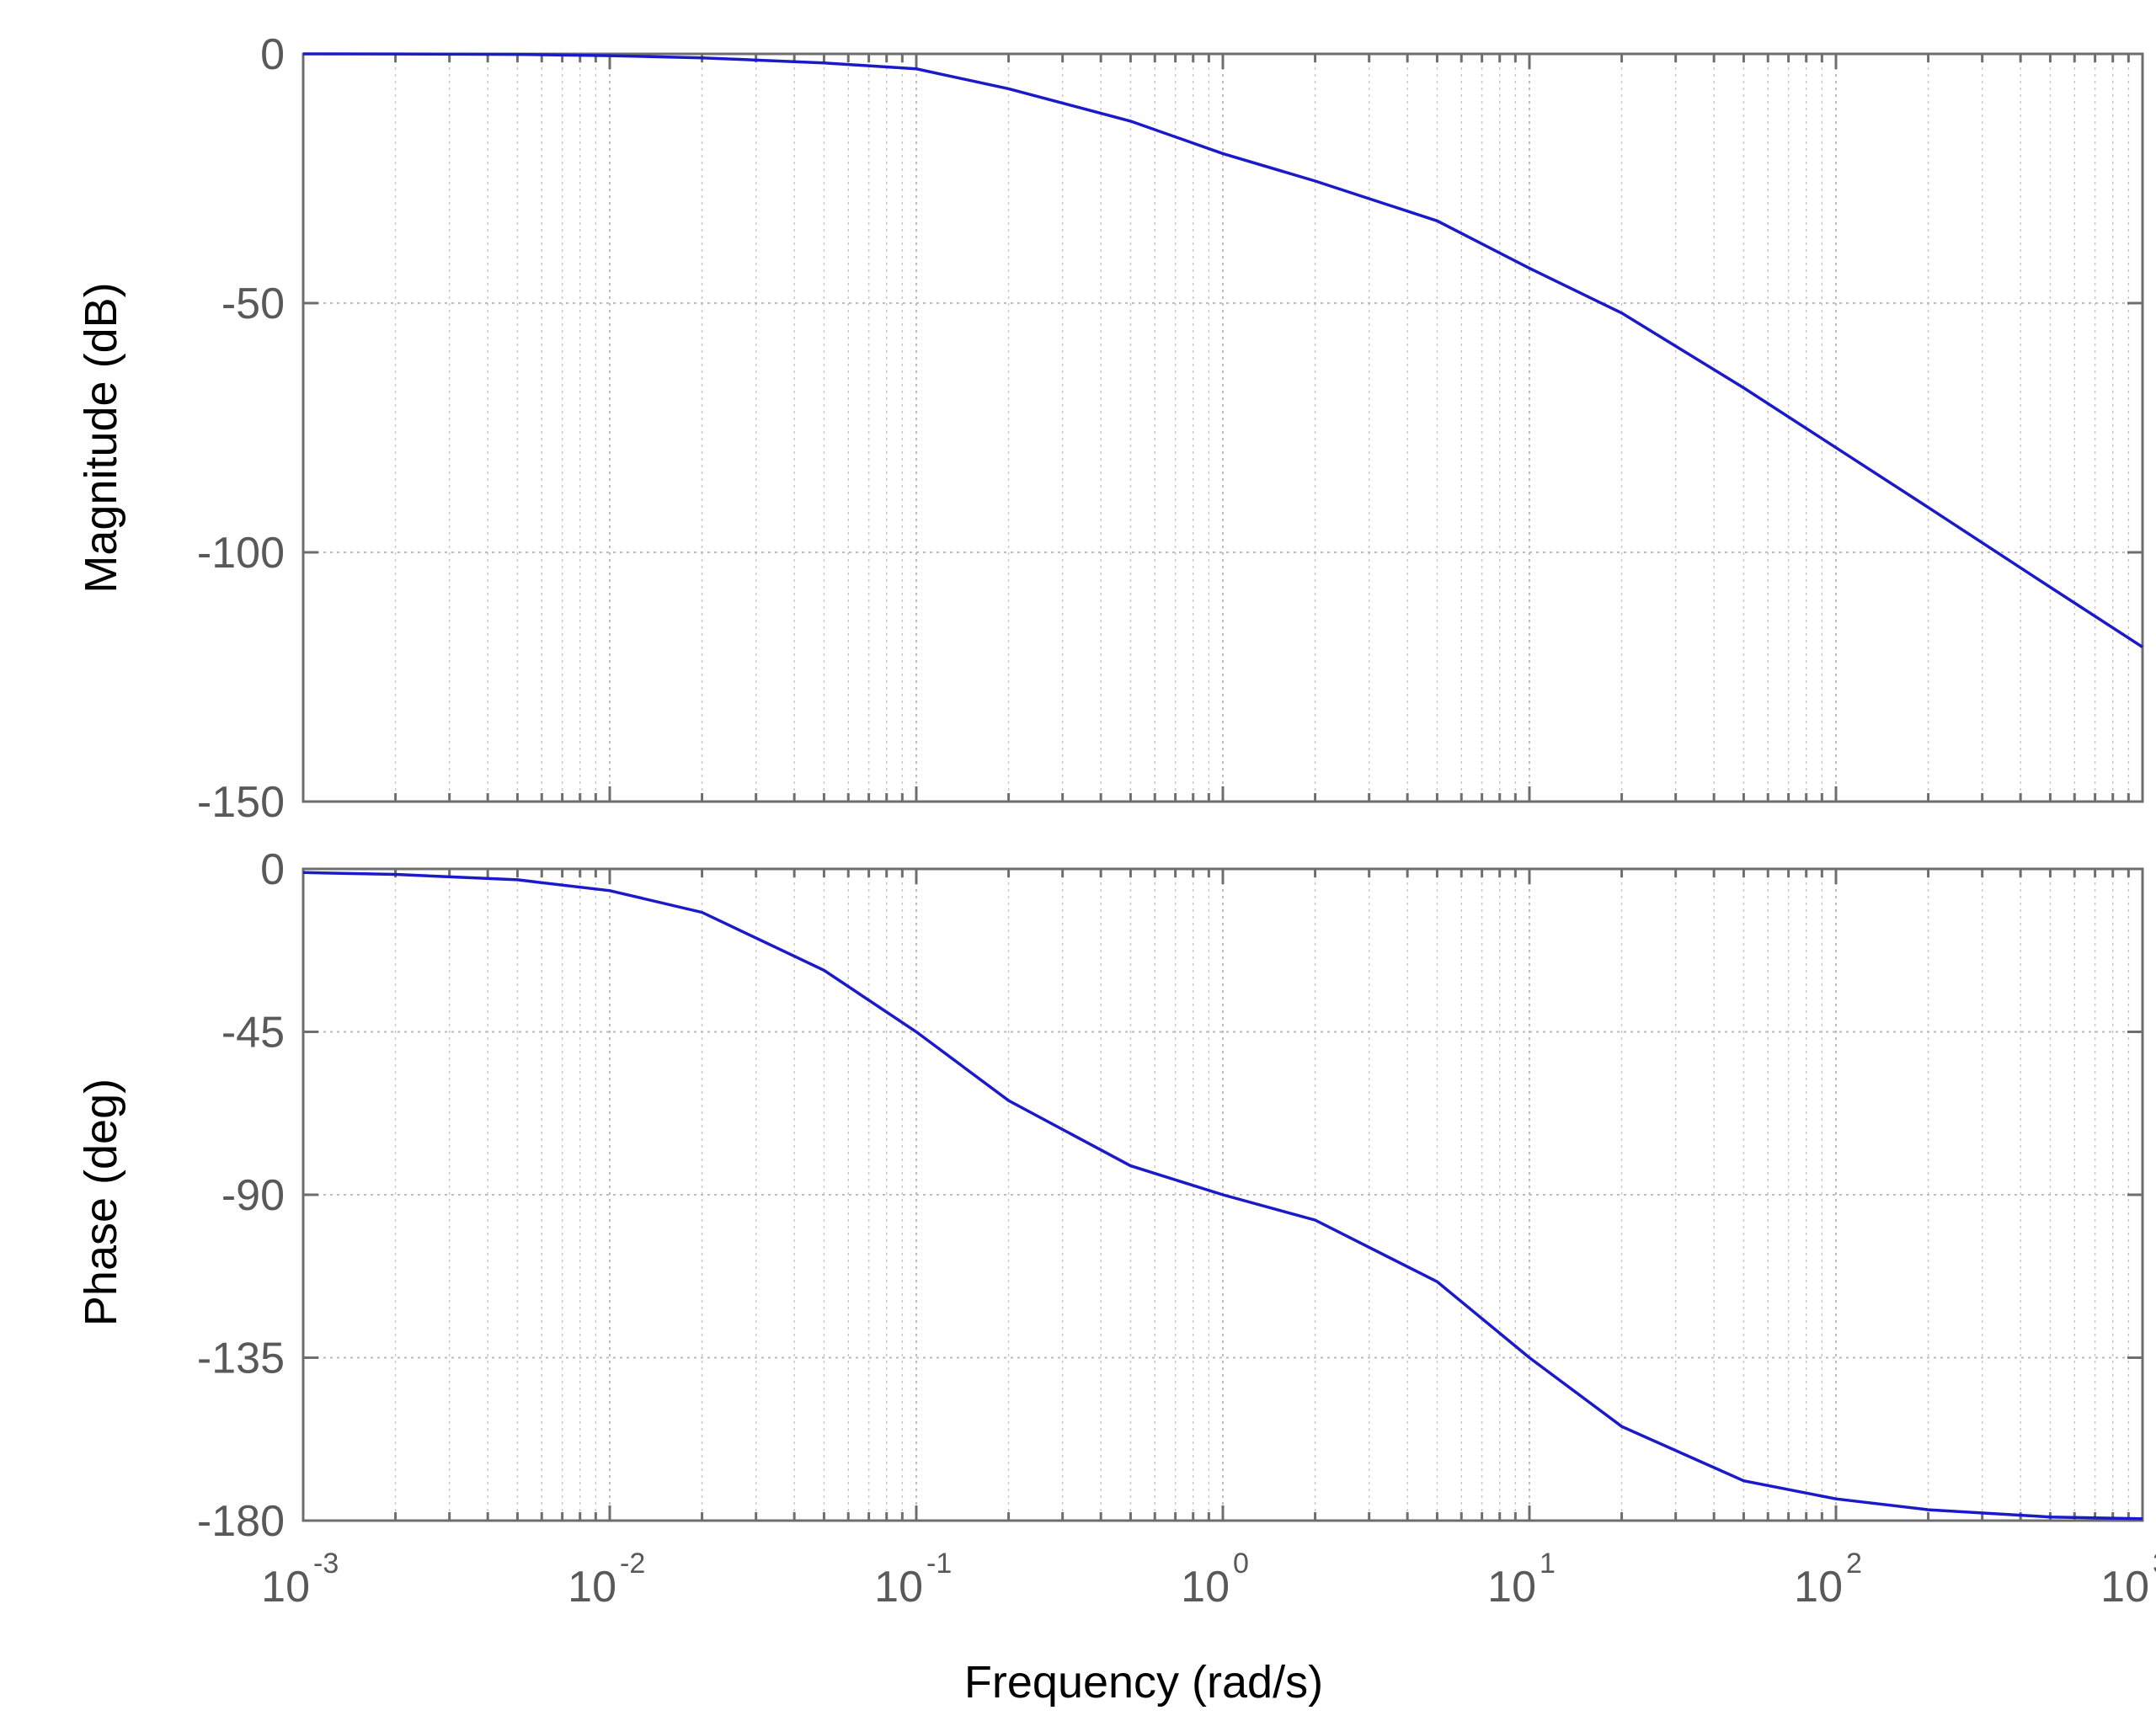 The image size is (2156, 1721). I want to click on magnitude-axis-title: Magnitude (dB), so click(101, 437).